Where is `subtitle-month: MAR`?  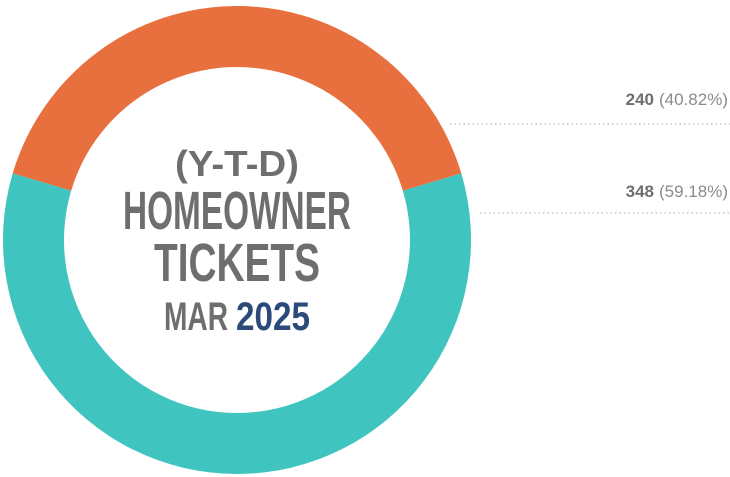 subtitle-month: MAR is located at coordinates (196, 317).